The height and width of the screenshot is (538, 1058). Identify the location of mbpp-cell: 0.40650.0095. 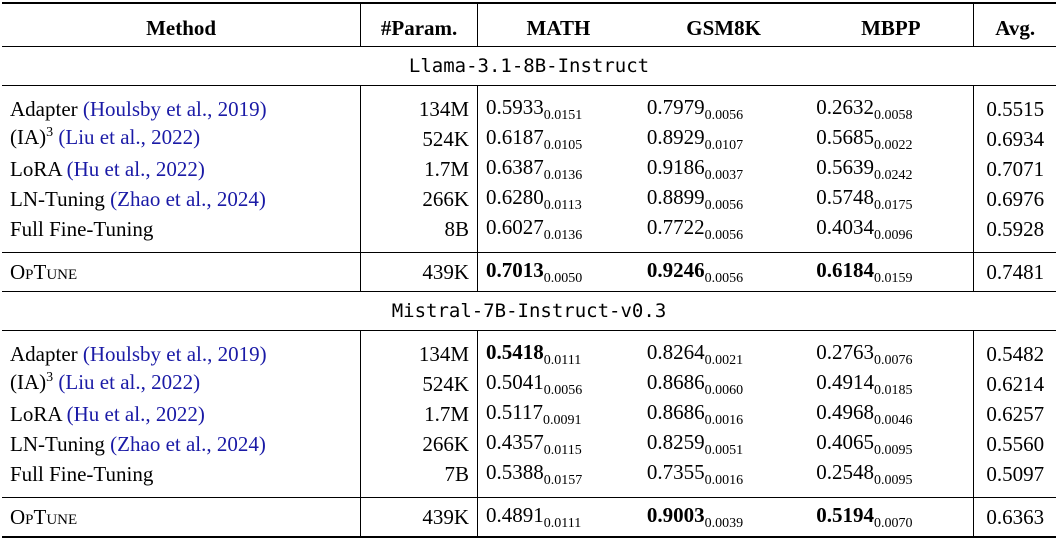
(864, 444).